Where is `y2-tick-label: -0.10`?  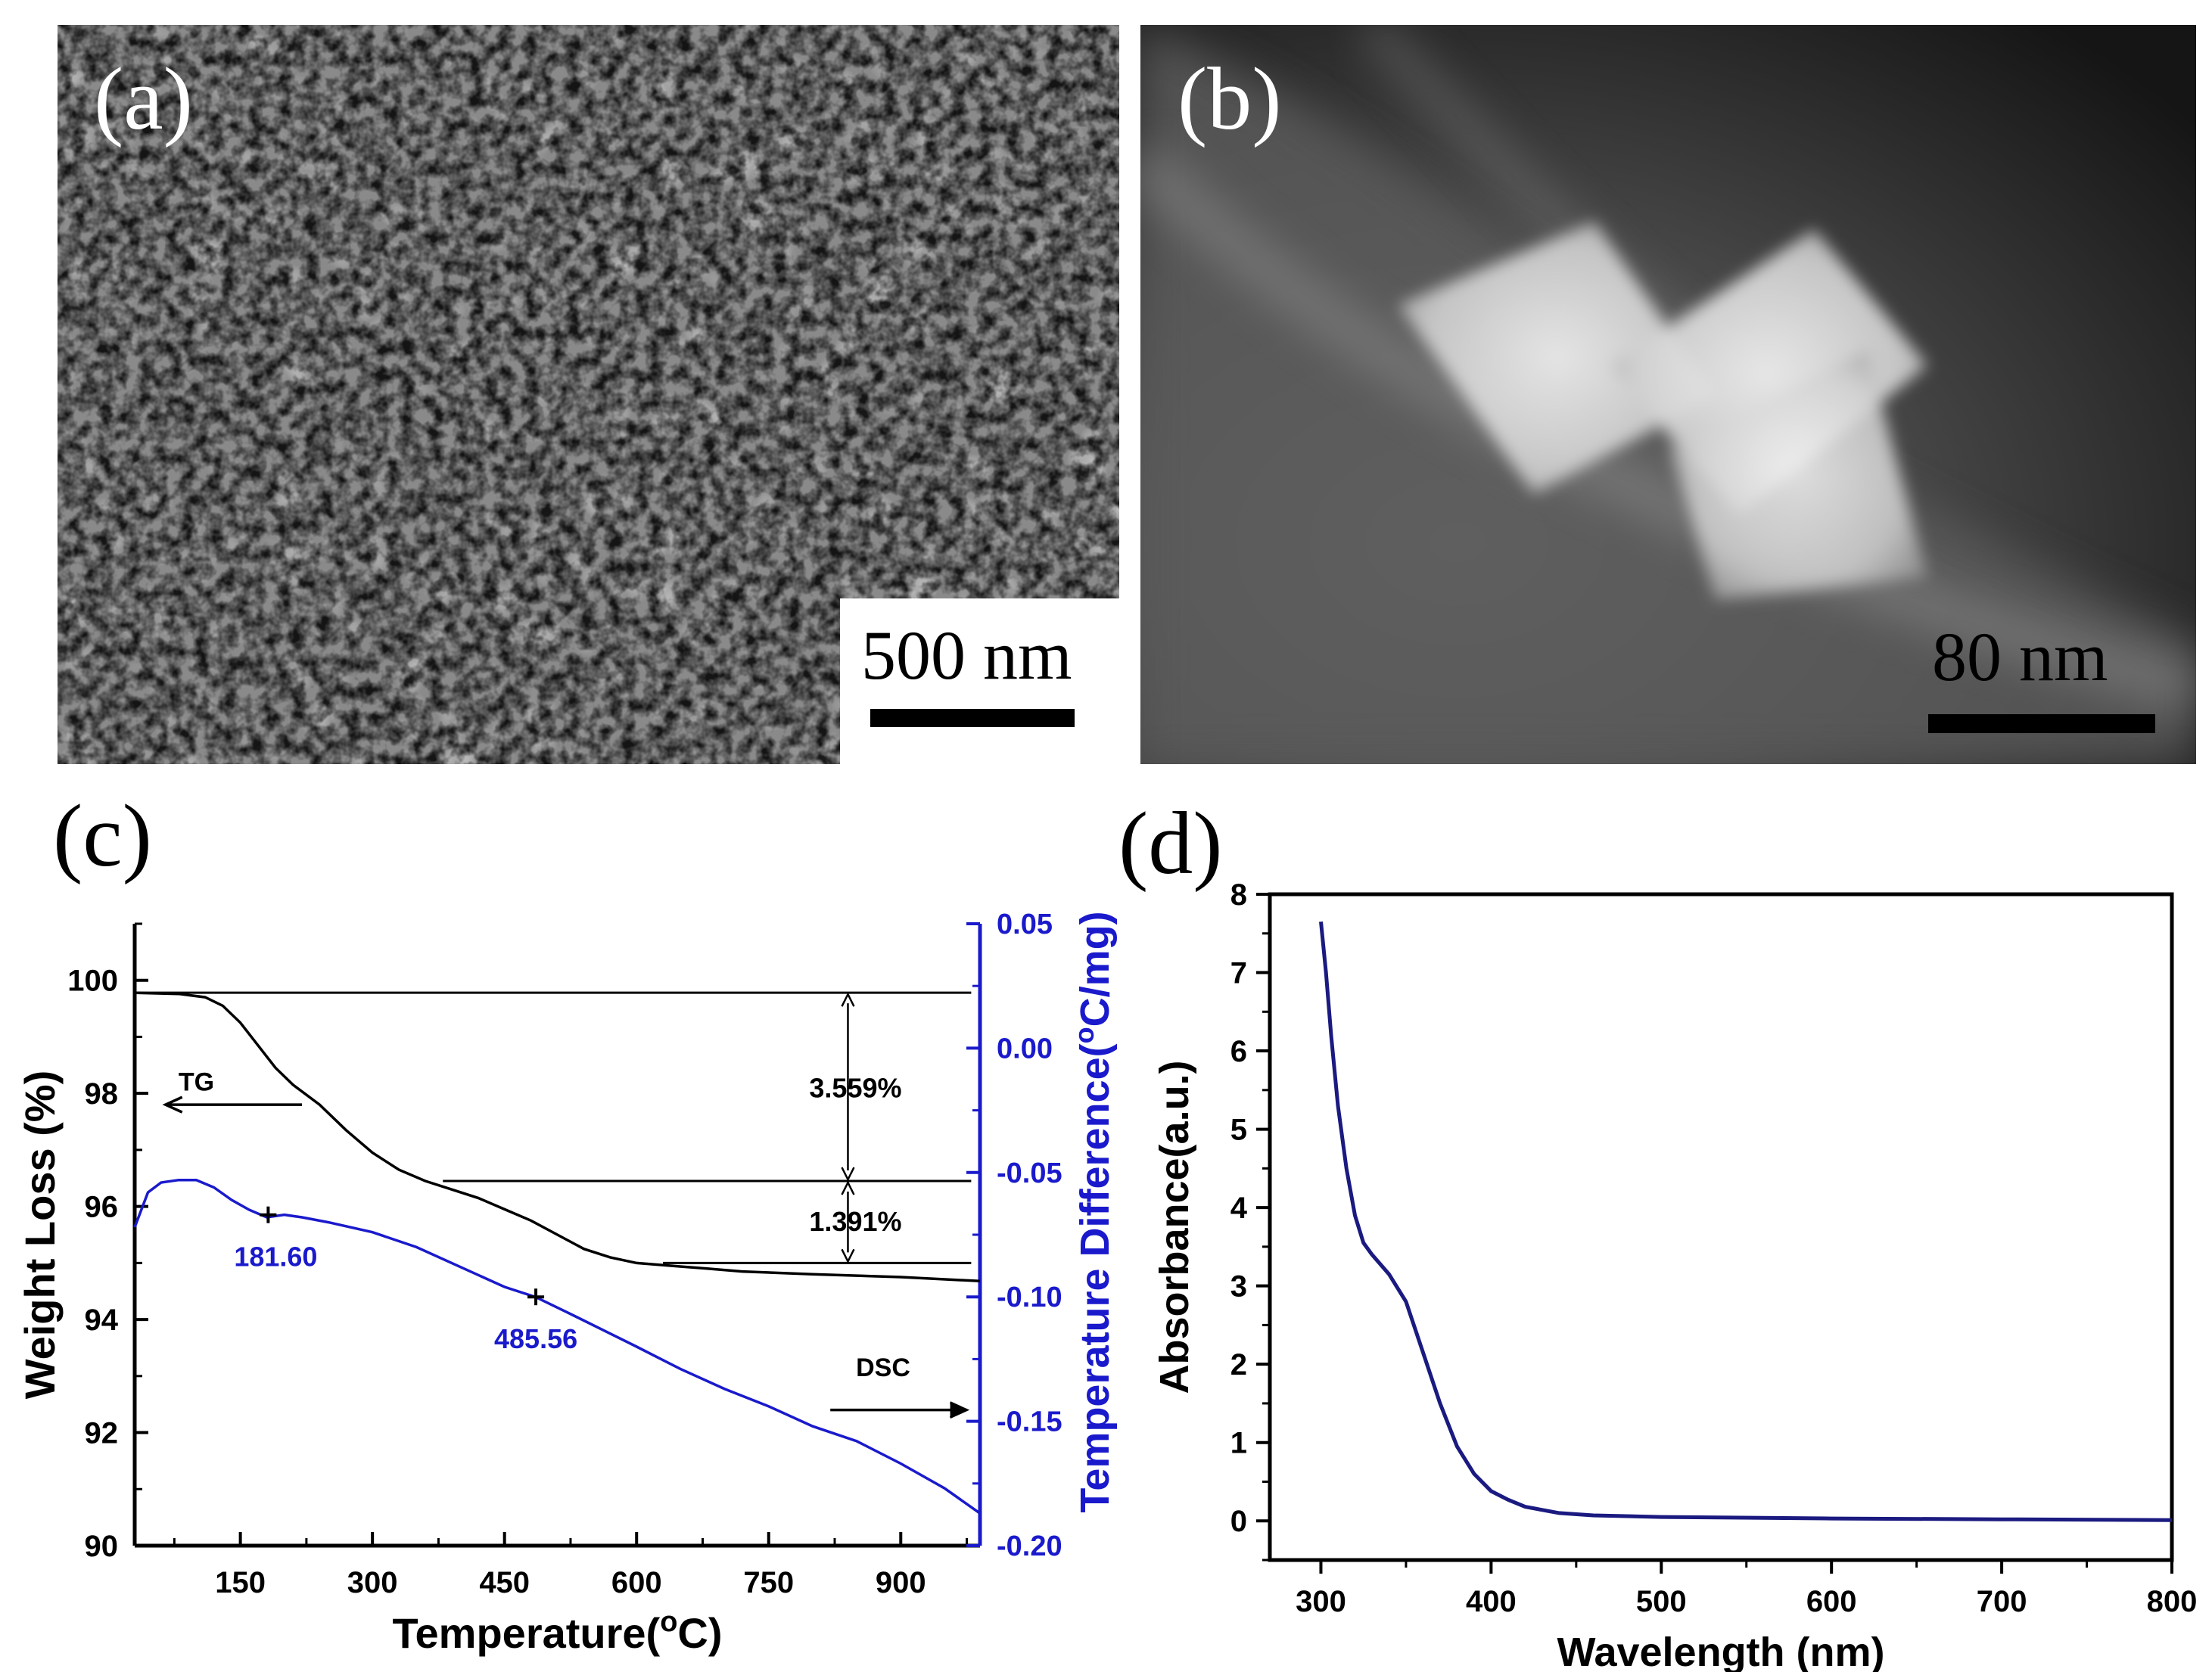
y2-tick-label: -0.10 is located at coordinates (1029, 1297).